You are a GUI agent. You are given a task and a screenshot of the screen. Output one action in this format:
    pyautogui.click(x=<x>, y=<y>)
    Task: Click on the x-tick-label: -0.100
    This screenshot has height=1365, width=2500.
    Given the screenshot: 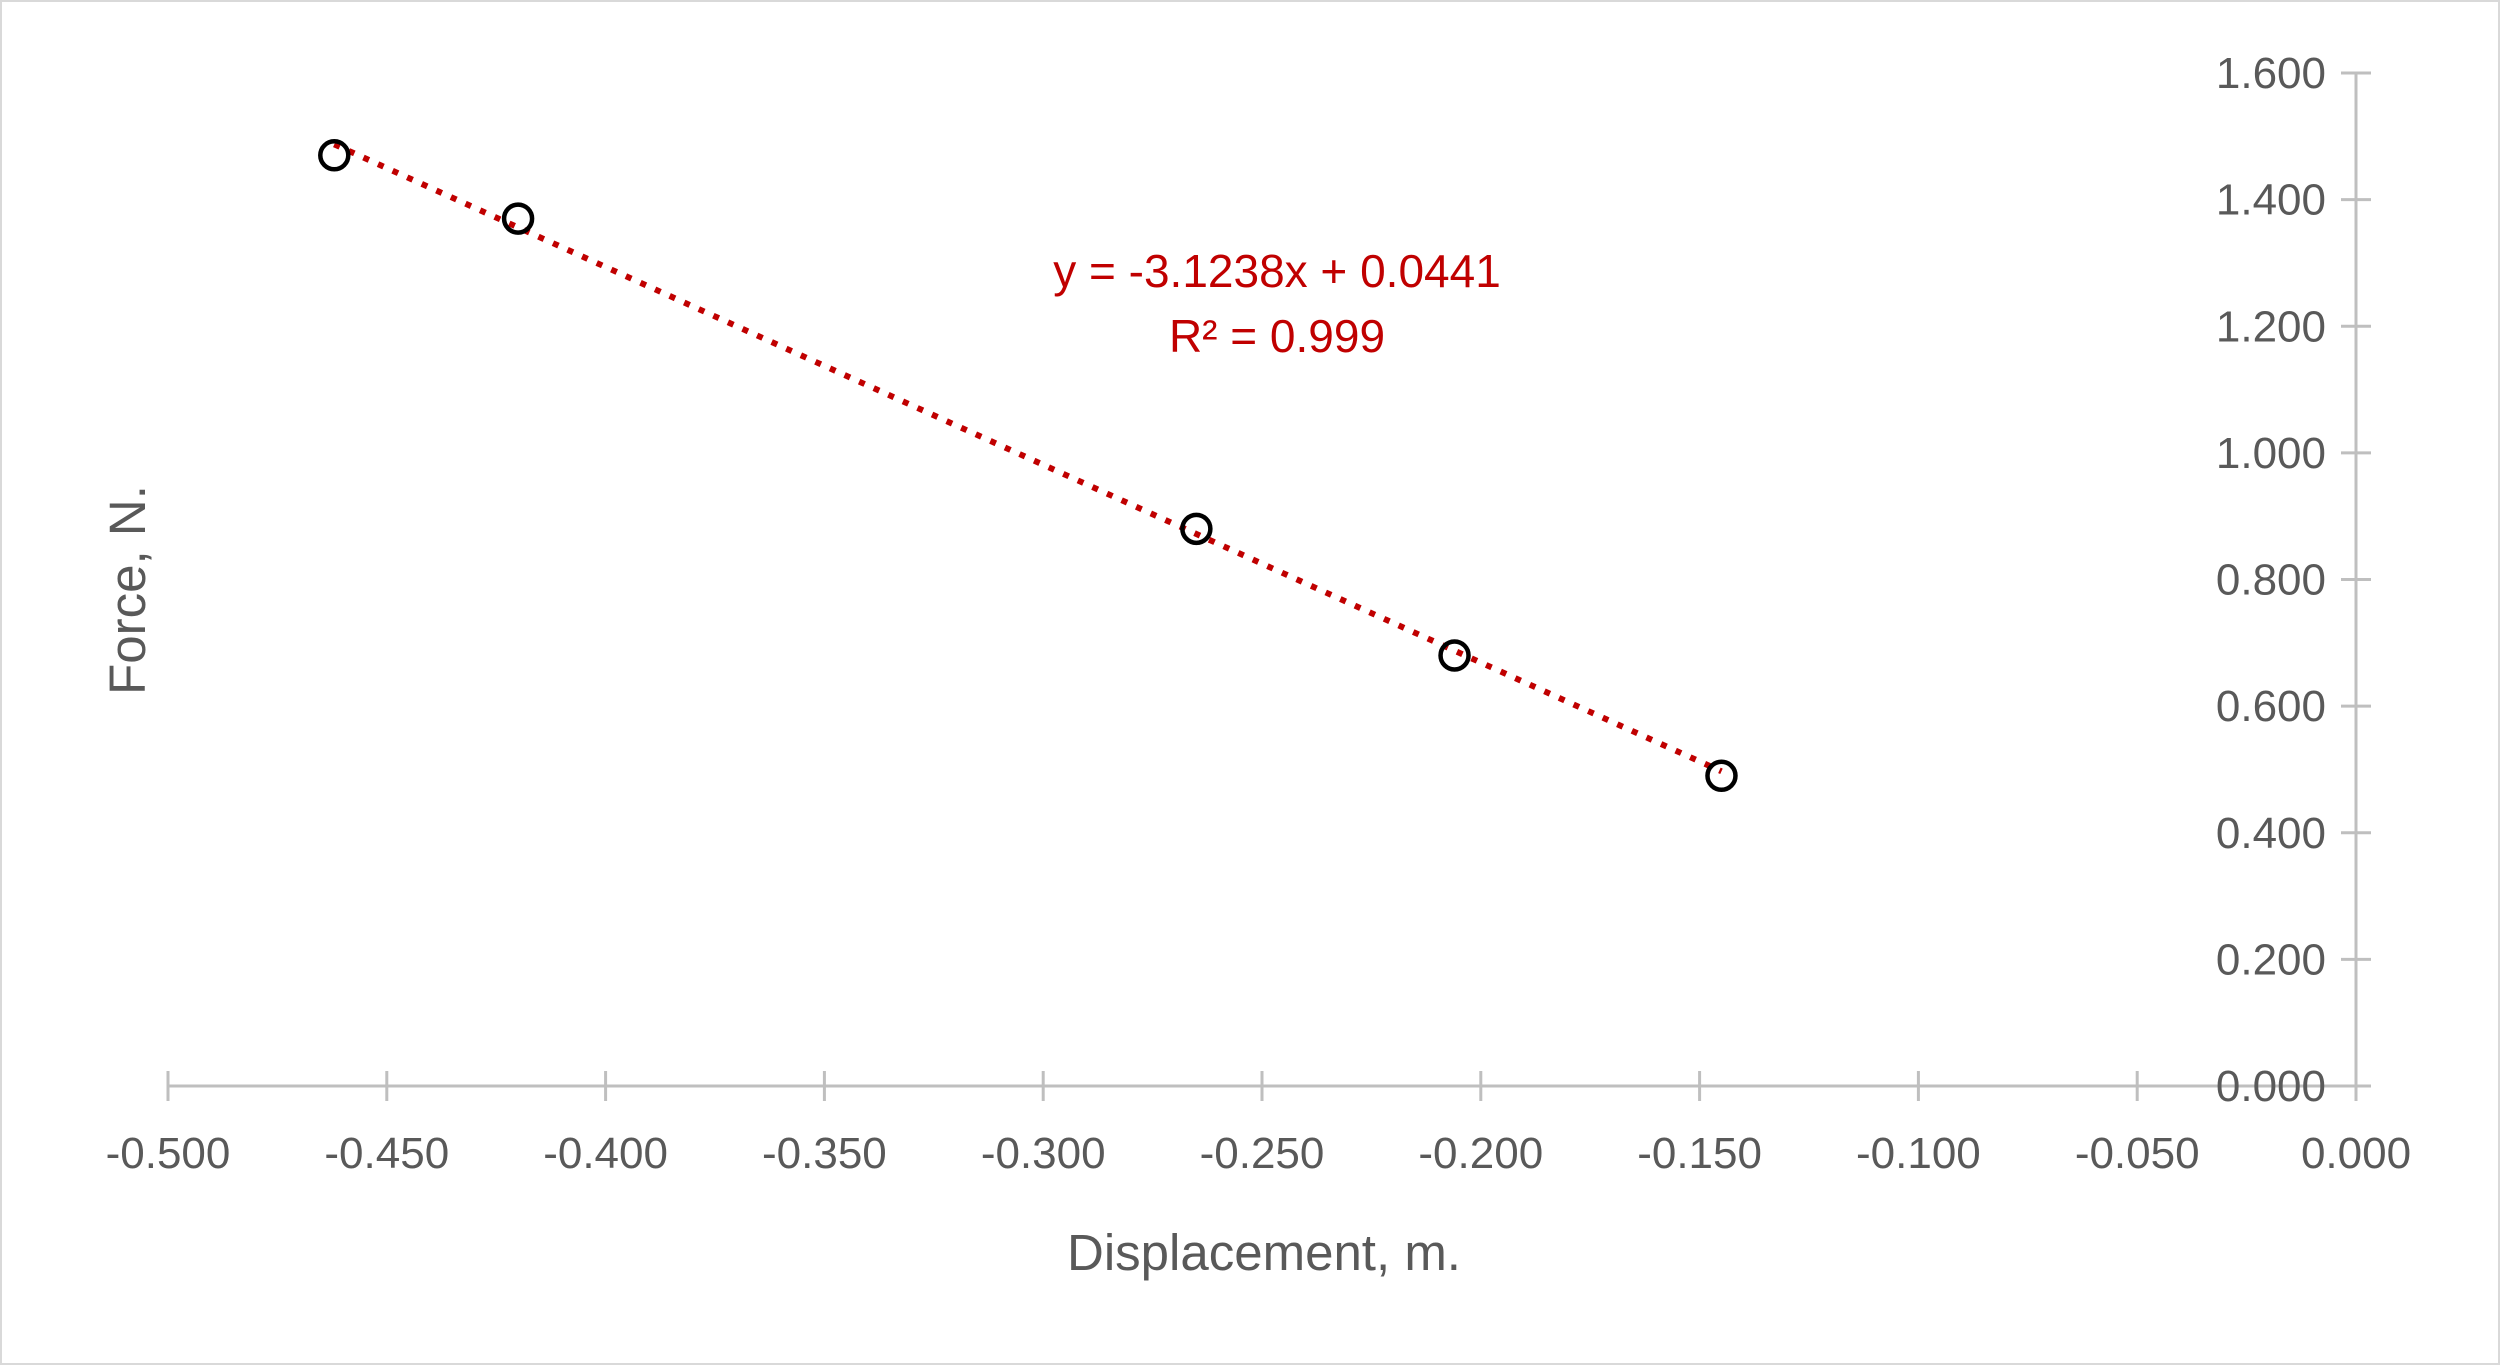 What is the action you would take?
    pyautogui.click(x=1918, y=1153)
    